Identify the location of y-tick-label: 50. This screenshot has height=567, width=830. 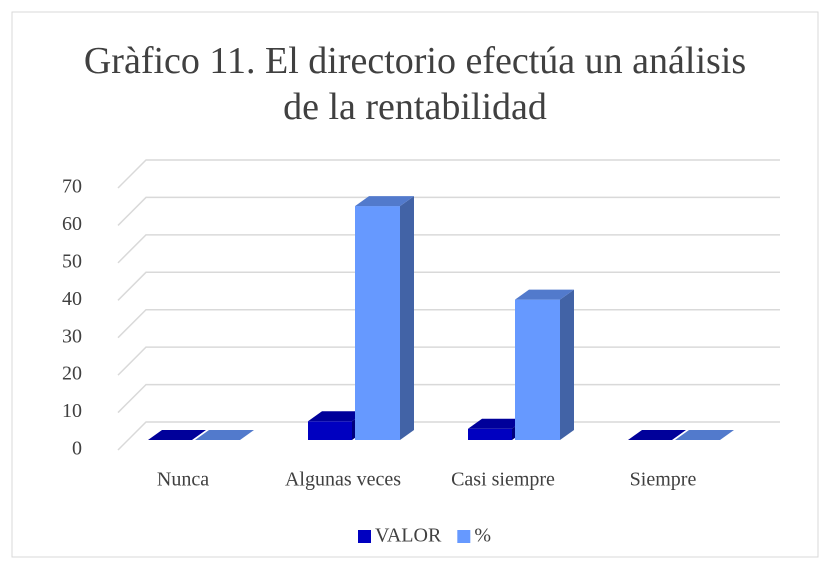
(72, 261).